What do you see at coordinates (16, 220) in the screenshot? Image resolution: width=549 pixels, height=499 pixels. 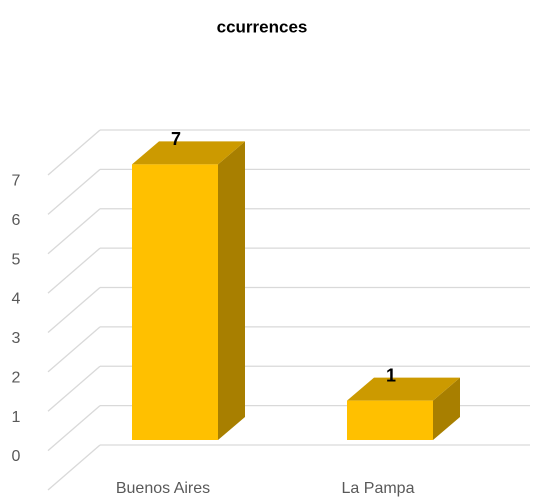 I see `y-tick-label: 6` at bounding box center [16, 220].